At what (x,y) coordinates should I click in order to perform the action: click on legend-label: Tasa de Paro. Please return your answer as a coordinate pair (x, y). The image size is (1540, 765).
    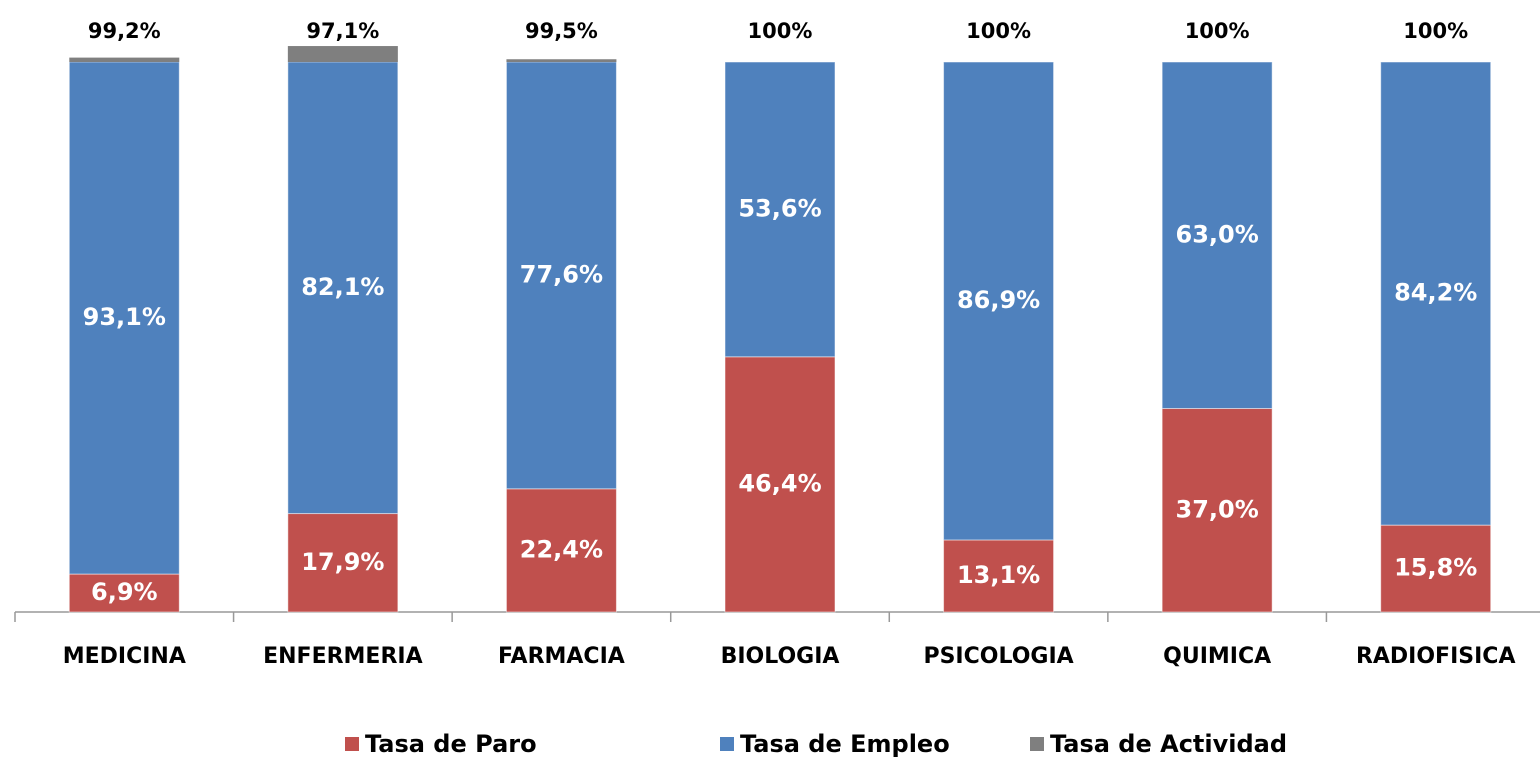
    Looking at the image, I should click on (451, 744).